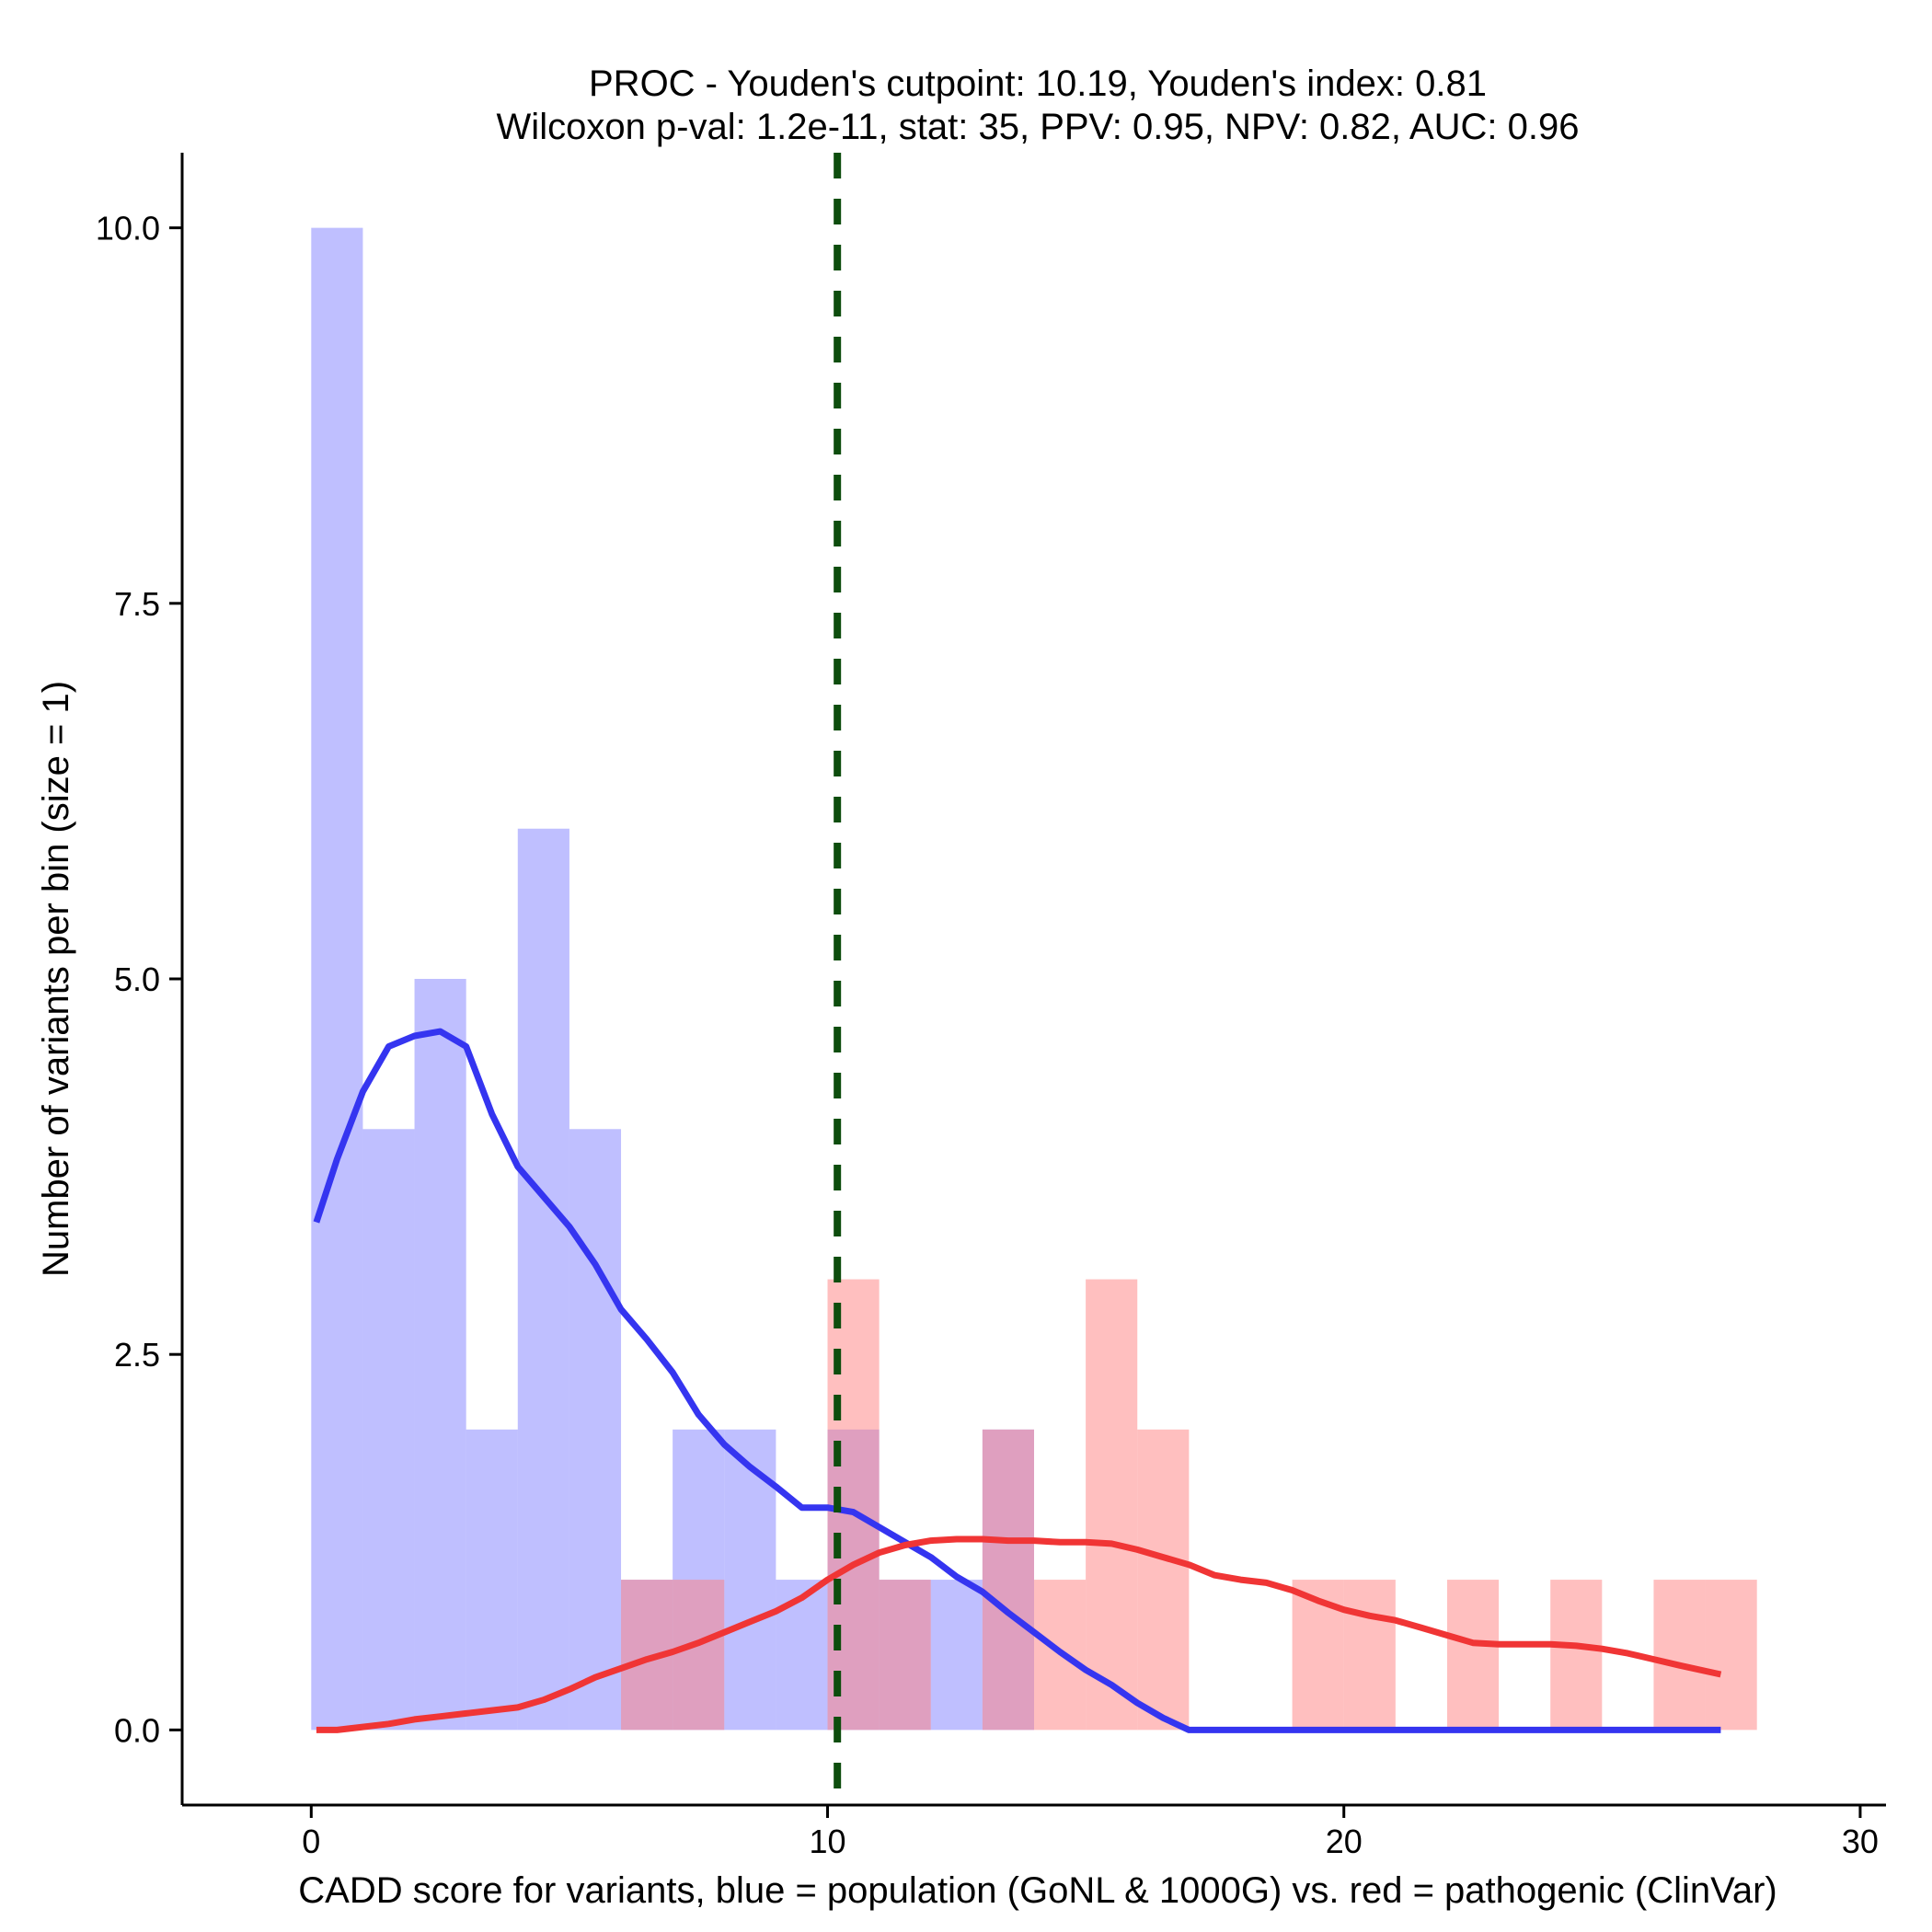 This screenshot has height=1932, width=1932. I want to click on y-tick-label: 7.5, so click(137, 604).